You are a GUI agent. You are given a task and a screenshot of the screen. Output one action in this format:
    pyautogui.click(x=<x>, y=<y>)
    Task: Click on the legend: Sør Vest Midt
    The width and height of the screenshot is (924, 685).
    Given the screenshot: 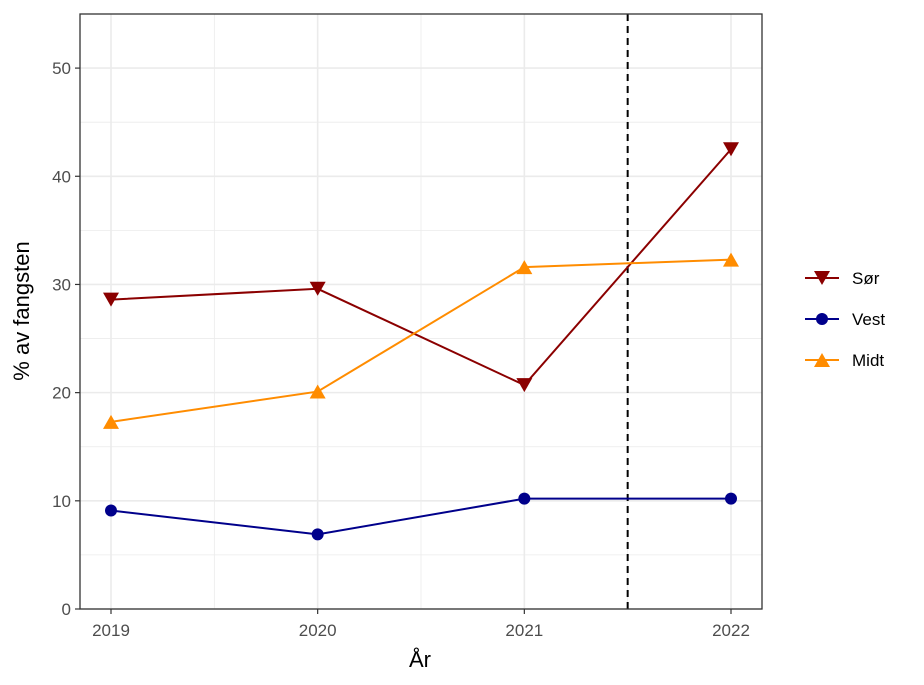 What is the action you would take?
    pyautogui.click(x=845, y=319)
    